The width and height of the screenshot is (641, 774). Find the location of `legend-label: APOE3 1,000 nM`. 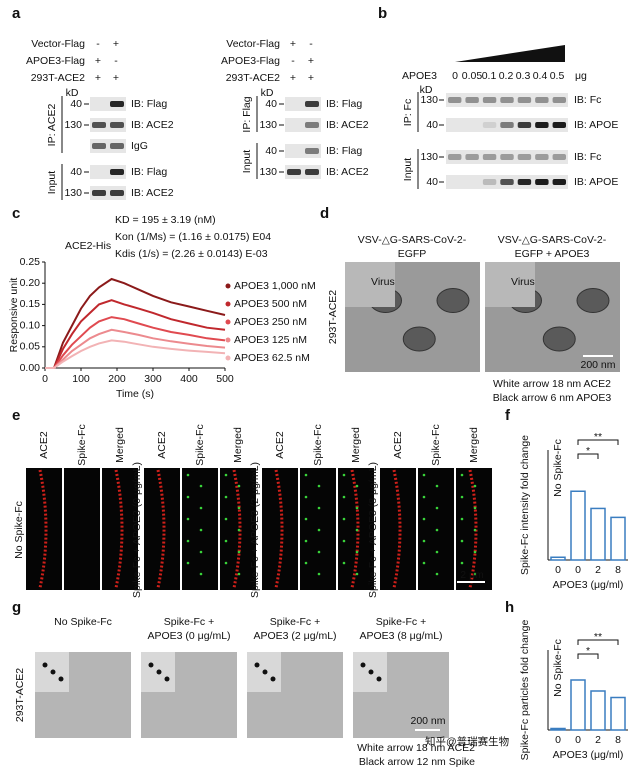

legend-label: APOE3 1,000 nM is located at coordinates (275, 286).